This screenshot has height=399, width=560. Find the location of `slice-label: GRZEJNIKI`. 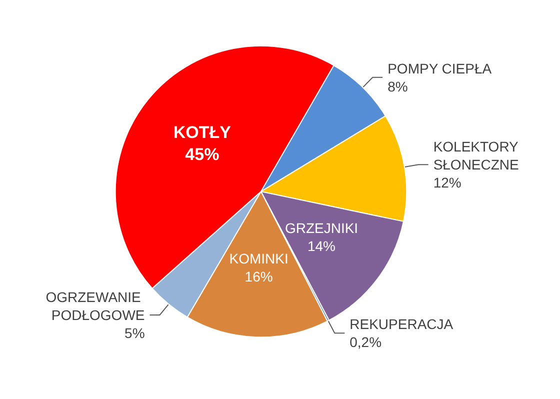

slice-label: GRZEJNIKI is located at coordinates (321, 228).